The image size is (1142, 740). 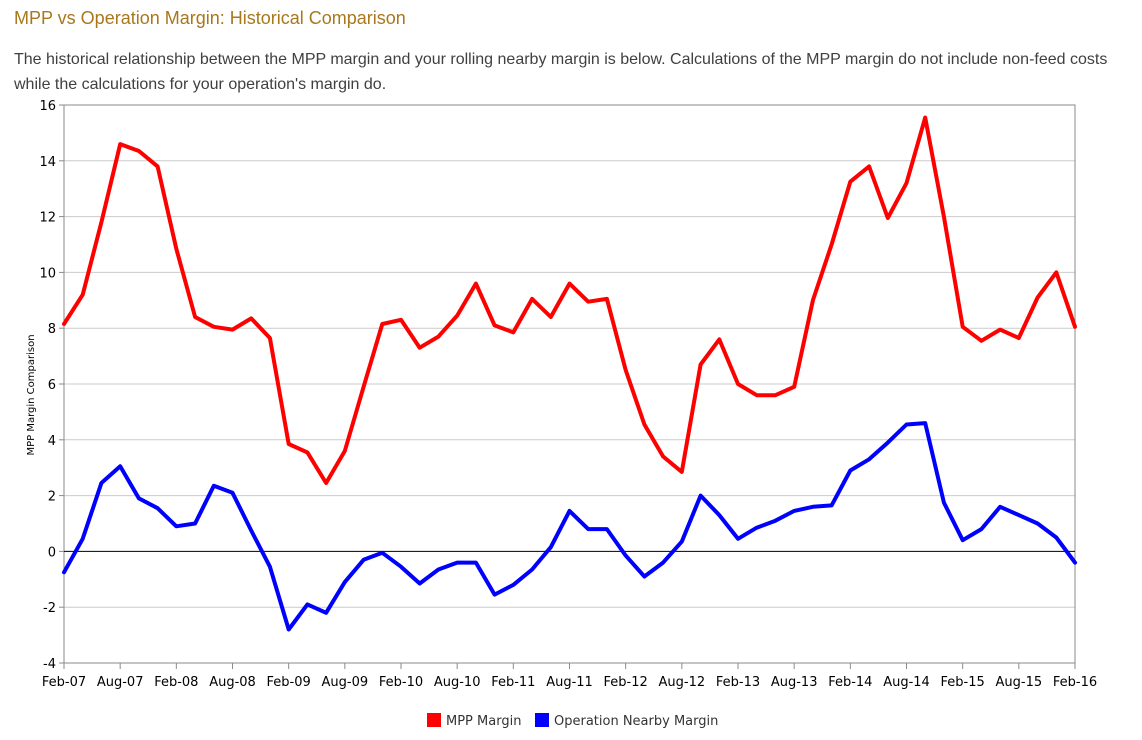 What do you see at coordinates (120, 682) in the screenshot?
I see `x-tick-label: Aug-07` at bounding box center [120, 682].